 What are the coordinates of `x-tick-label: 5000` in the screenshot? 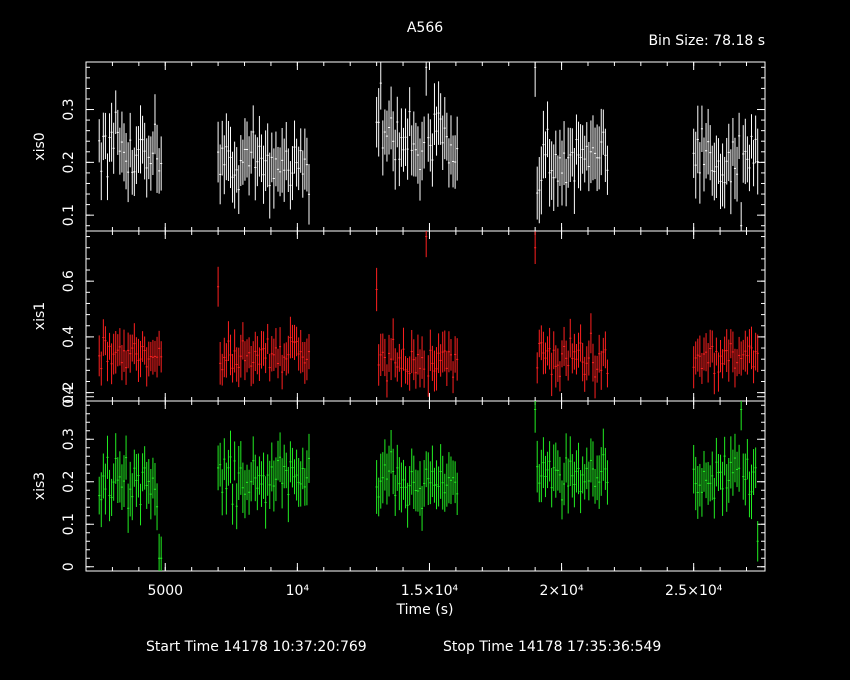 It's located at (165, 591).